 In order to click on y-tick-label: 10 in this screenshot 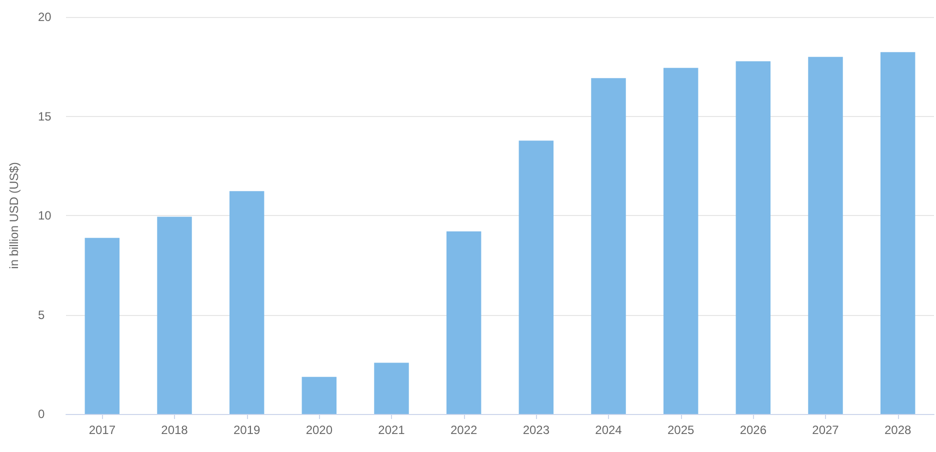, I will do `click(45, 215)`.